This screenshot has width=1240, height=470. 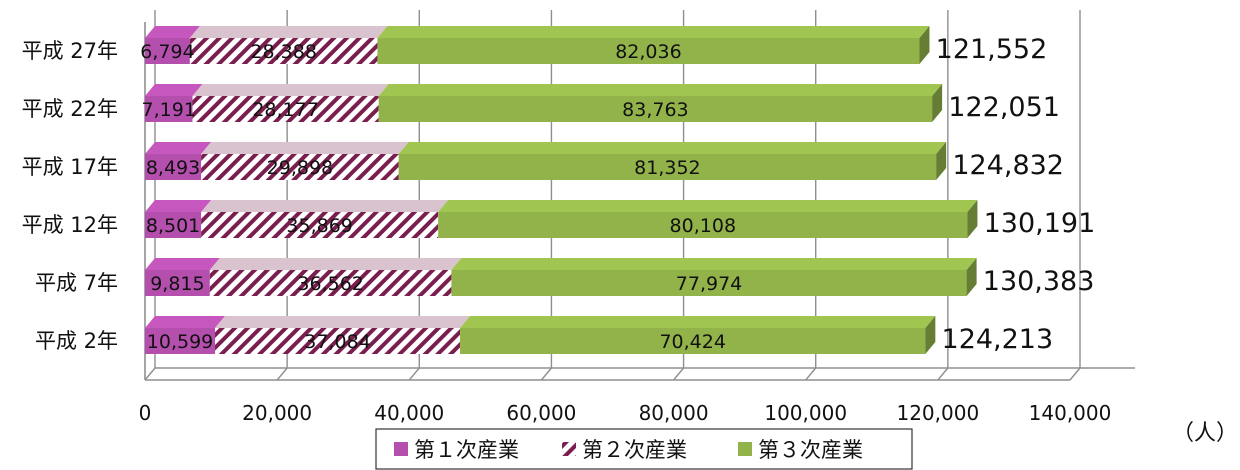 I want to click on legend-box, so click(x=644, y=449).